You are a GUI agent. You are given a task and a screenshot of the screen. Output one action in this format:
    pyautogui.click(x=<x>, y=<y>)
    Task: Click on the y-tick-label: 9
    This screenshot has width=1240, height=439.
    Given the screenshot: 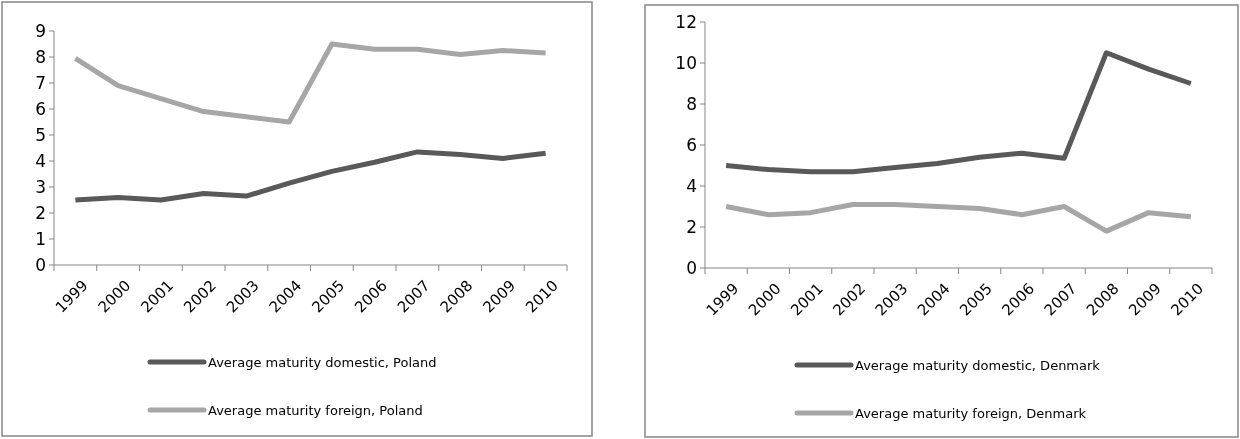 What is the action you would take?
    pyautogui.click(x=40, y=30)
    